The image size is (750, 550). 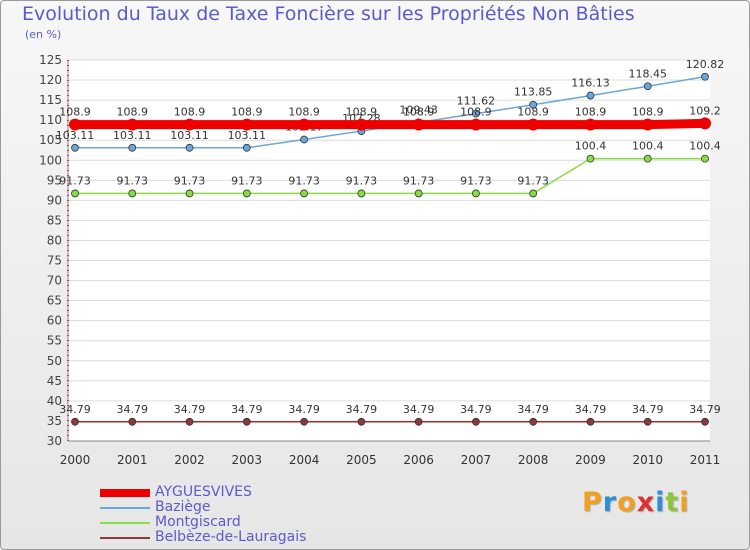 I want to click on y-tick-label: 105, so click(x=50, y=140).